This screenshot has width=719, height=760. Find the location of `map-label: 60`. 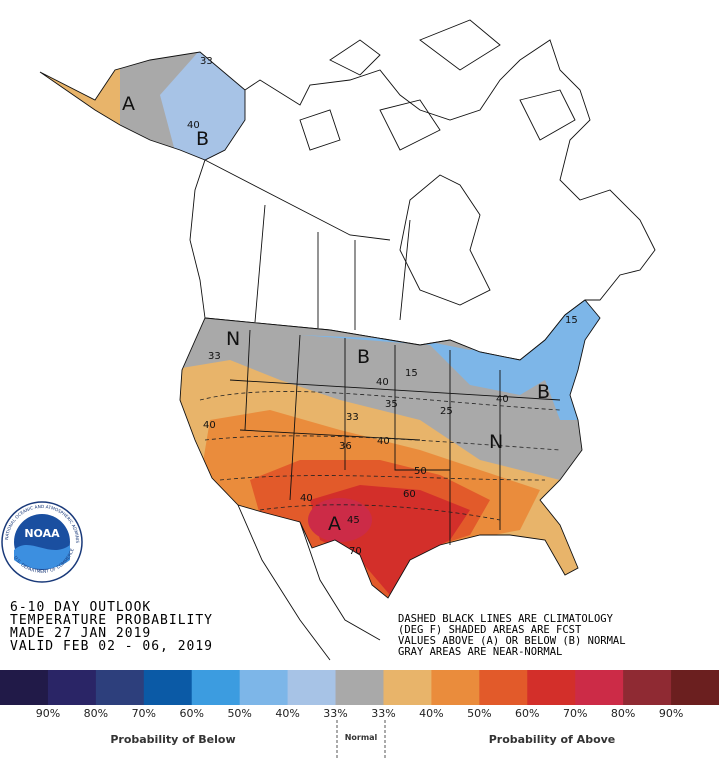

map-label: 60 is located at coordinates (409, 494).